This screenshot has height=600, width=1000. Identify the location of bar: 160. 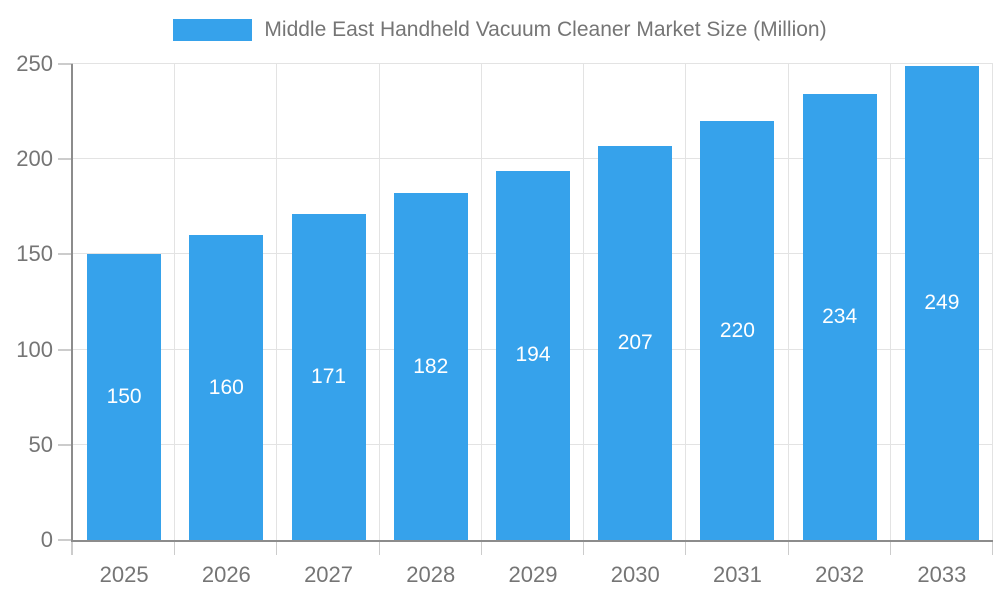
(226, 387).